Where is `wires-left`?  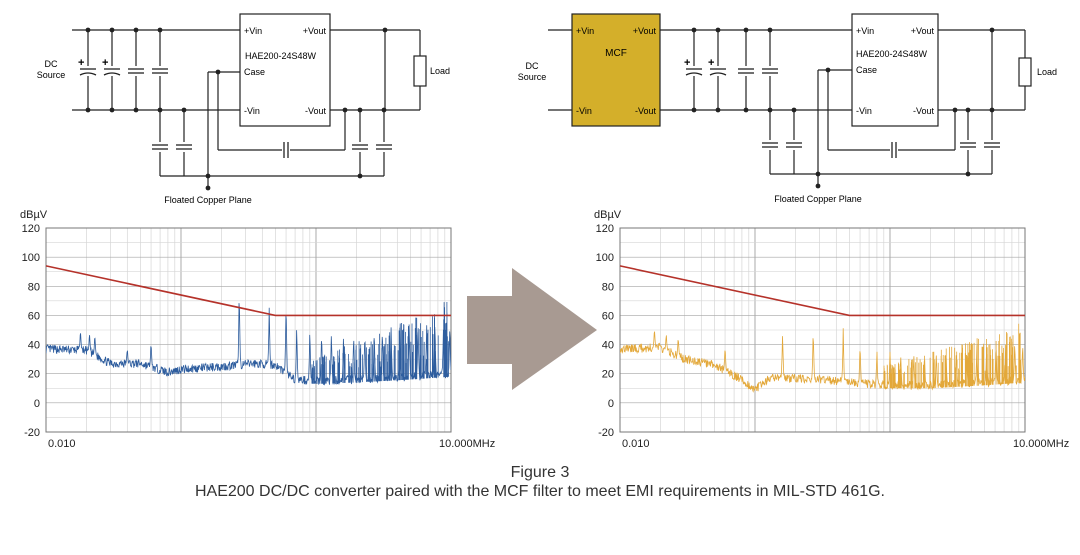 wires-left is located at coordinates (246, 108).